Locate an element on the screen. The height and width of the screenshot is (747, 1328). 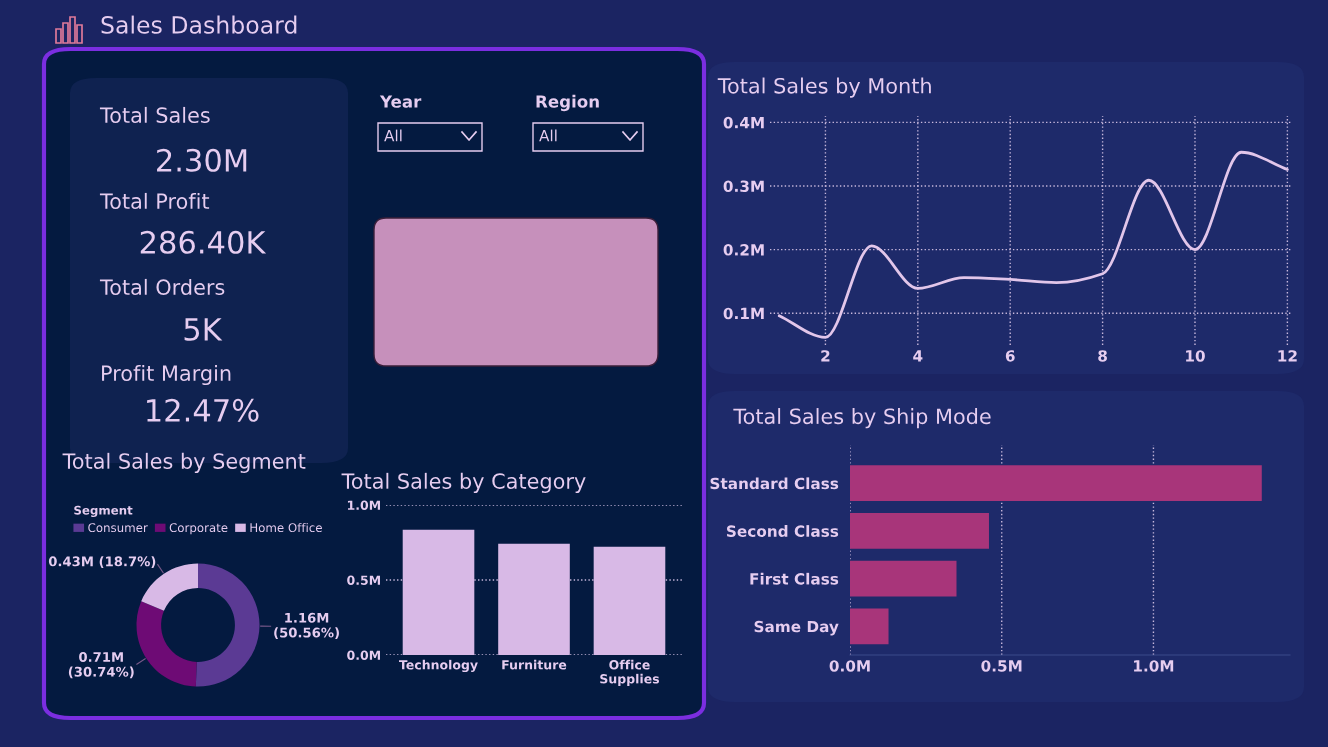
y-tick-label: 0.4M is located at coordinates (743, 122).